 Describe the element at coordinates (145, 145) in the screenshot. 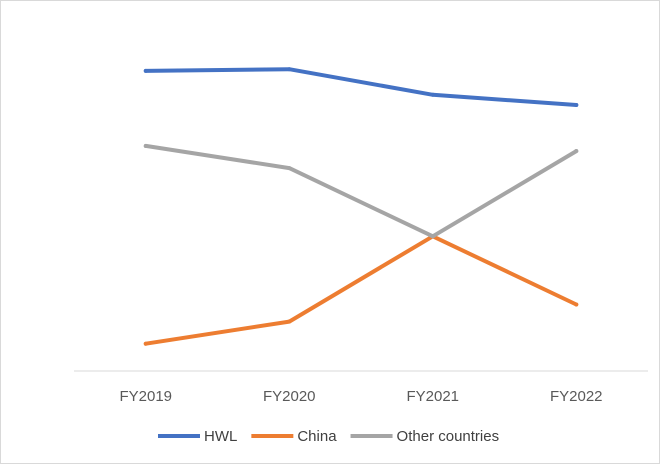

I see `data-point-other-countries-fy2019` at that location.